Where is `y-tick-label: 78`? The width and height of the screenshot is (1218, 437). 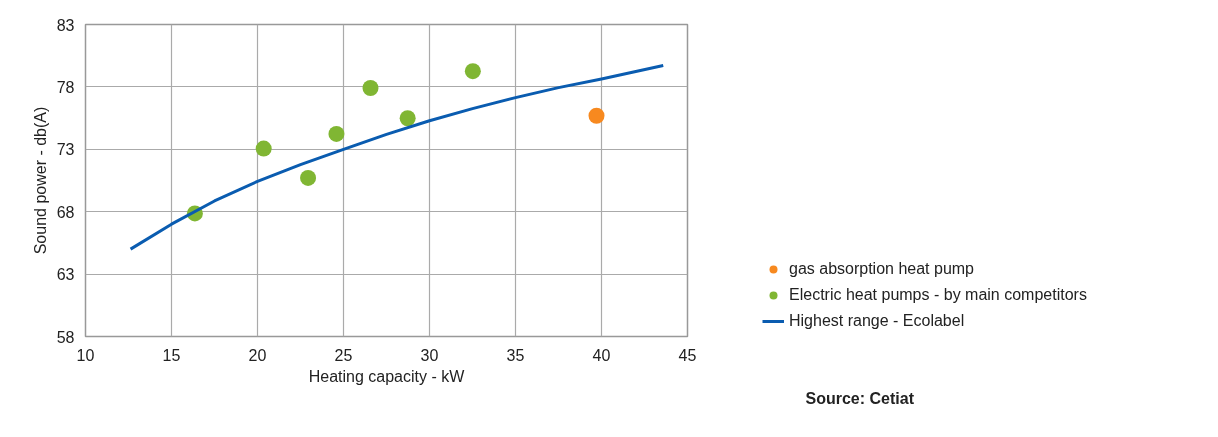 y-tick-label: 78 is located at coordinates (65, 87).